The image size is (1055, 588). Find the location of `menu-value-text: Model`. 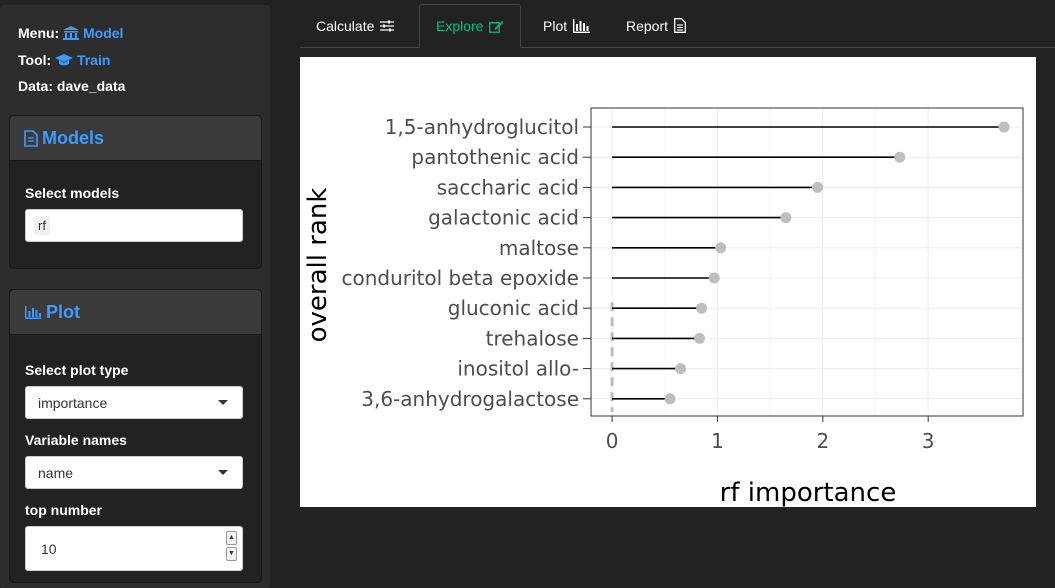

menu-value-text: Model is located at coordinates (103, 33).